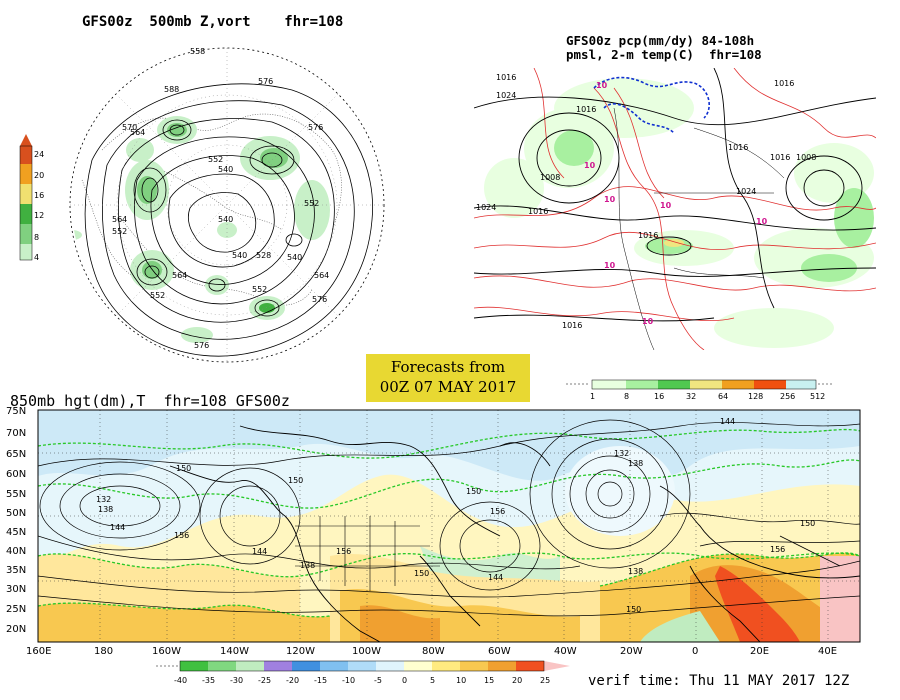 The height and width of the screenshot is (700, 900). I want to click on h850-cb-tick: 0, so click(404, 680).